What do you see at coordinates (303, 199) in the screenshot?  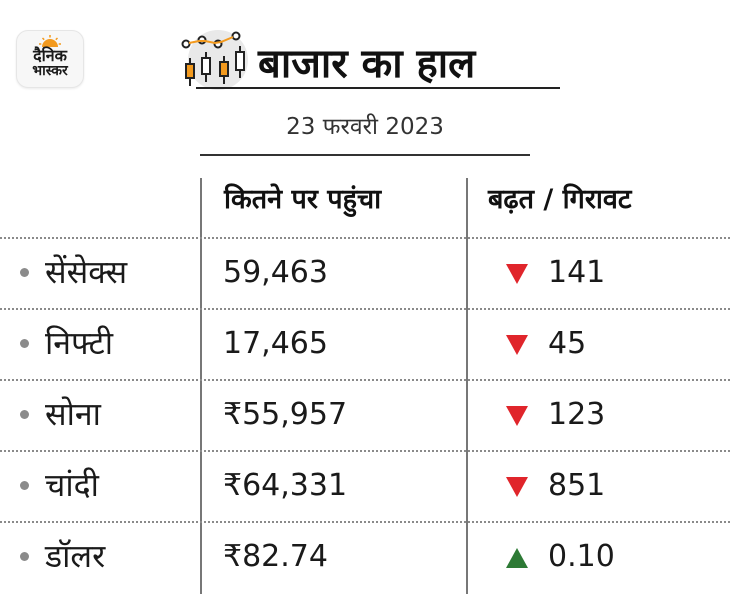 I see `value-column-header: कितने पर पहुंचा` at bounding box center [303, 199].